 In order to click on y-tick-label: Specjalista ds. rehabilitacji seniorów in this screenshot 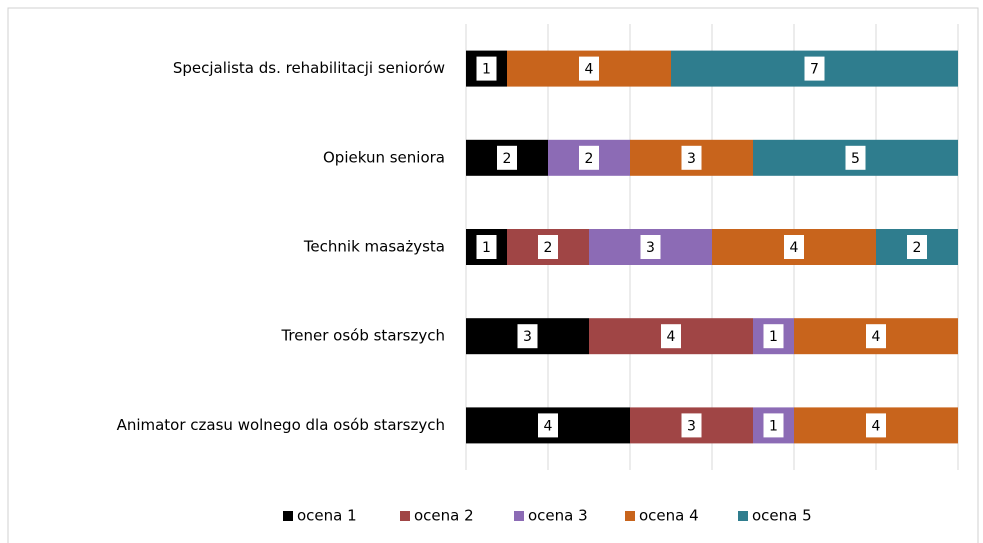, I will do `click(309, 68)`.